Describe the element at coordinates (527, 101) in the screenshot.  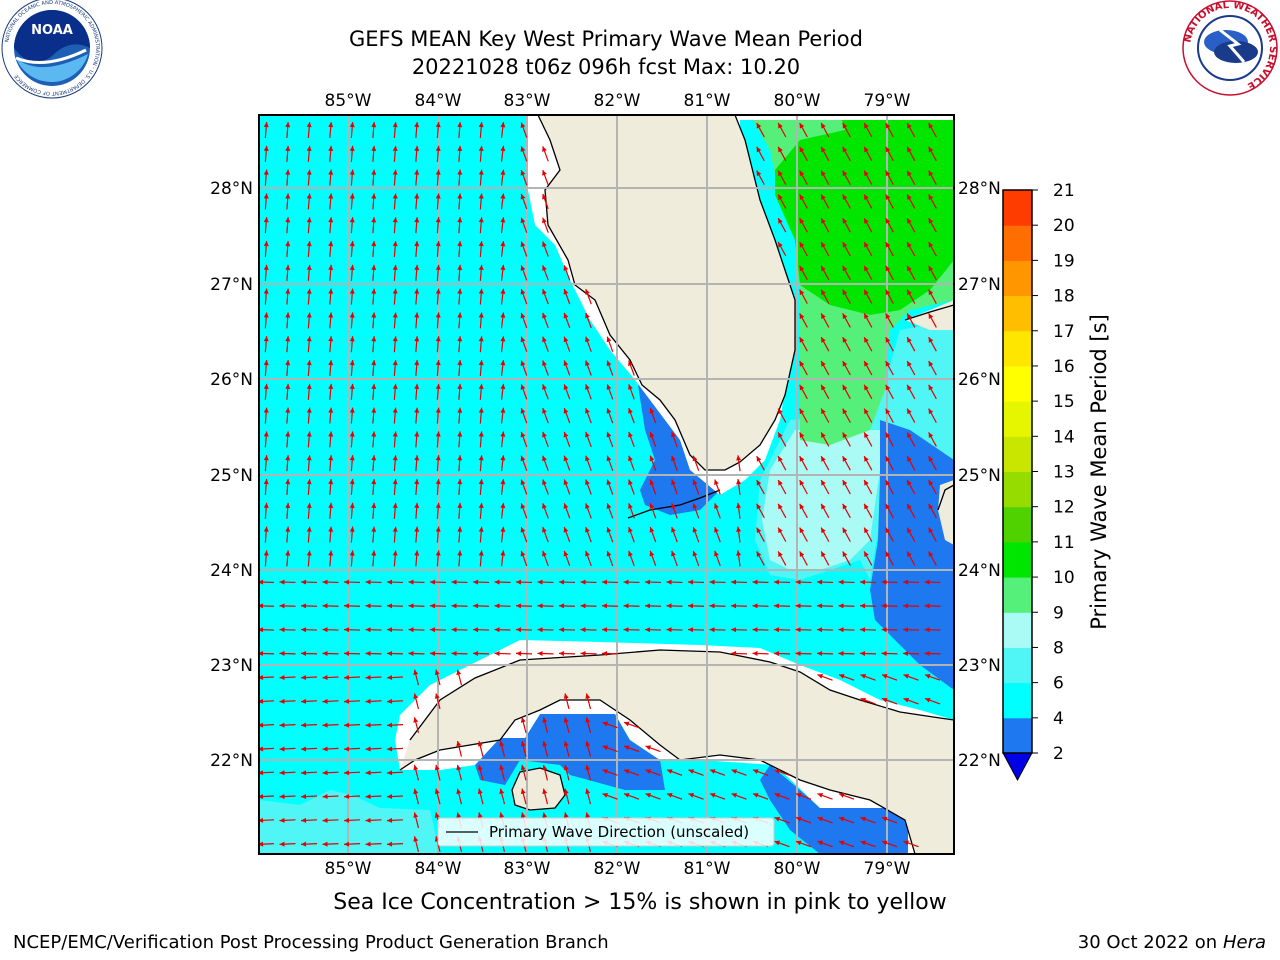
I see `lon-label-top: 83°W` at that location.